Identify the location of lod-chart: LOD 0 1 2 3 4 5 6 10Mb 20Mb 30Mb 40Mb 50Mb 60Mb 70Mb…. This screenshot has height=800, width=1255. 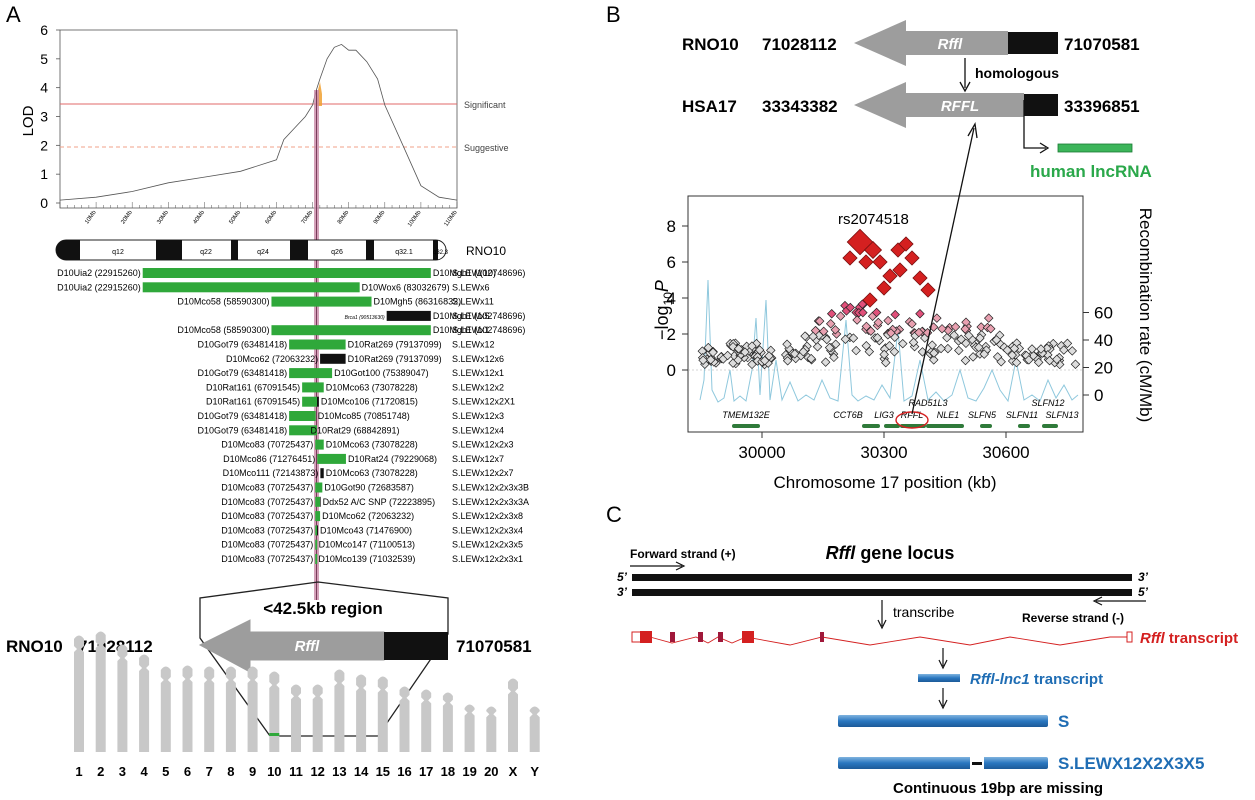
(264, 125).